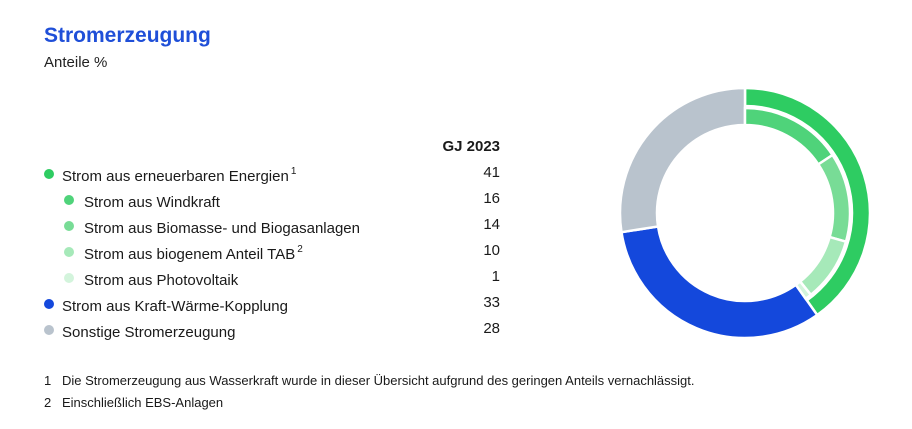 This screenshot has width=912, height=429. I want to click on legend-row: Strom aus biogenem Anteil TAB 2 10, so click(272, 251).